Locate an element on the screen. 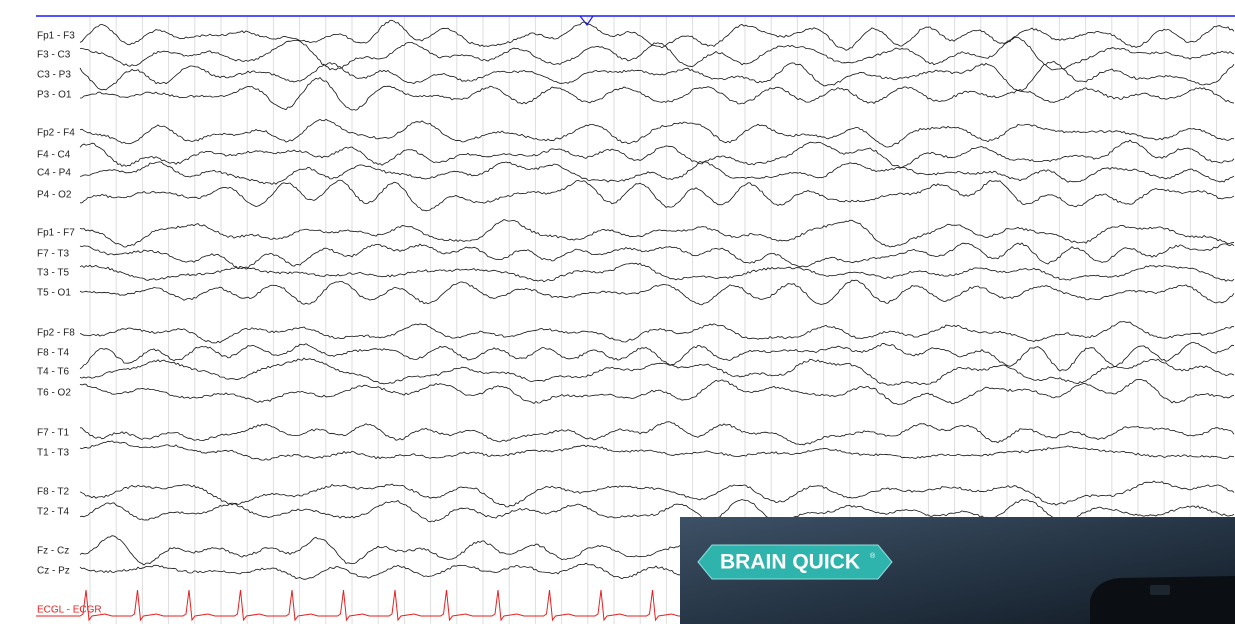  channel-label: T4 - T6 is located at coordinates (53, 372).